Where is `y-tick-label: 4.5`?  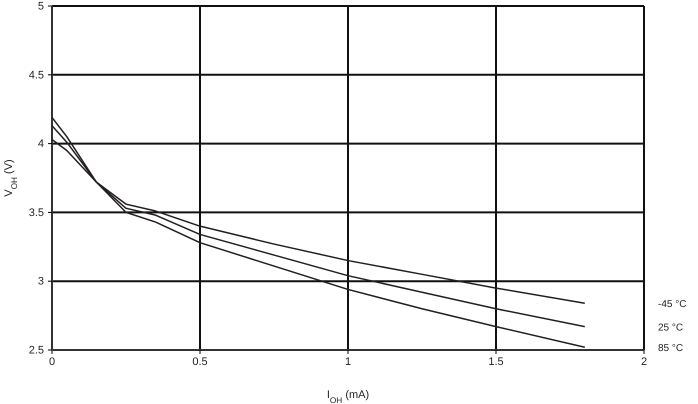
y-tick-label: 4.5 is located at coordinates (36, 75).